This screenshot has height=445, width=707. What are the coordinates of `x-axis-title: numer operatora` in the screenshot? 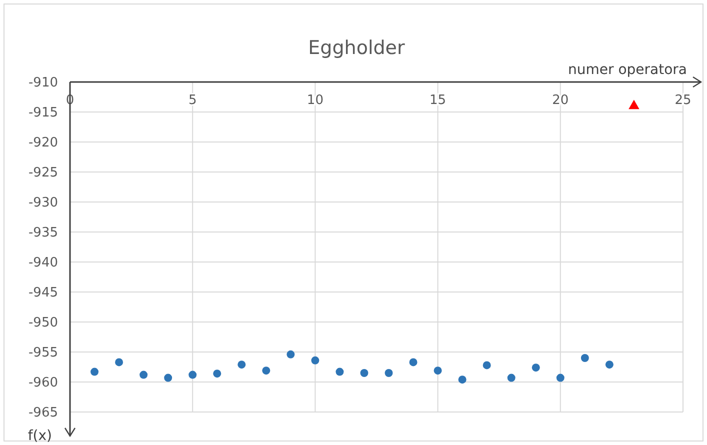 It's located at (627, 70).